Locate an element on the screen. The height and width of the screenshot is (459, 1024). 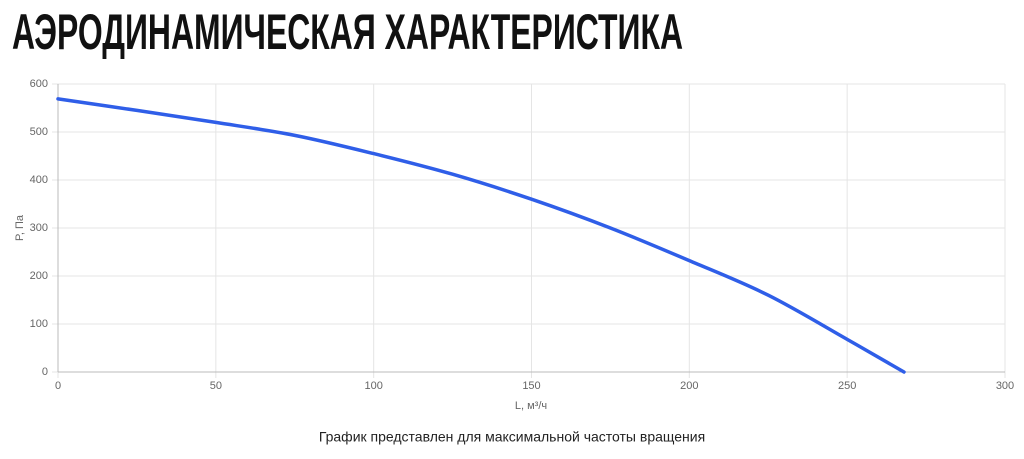
y-tick-label: 600 is located at coordinates (39, 84).